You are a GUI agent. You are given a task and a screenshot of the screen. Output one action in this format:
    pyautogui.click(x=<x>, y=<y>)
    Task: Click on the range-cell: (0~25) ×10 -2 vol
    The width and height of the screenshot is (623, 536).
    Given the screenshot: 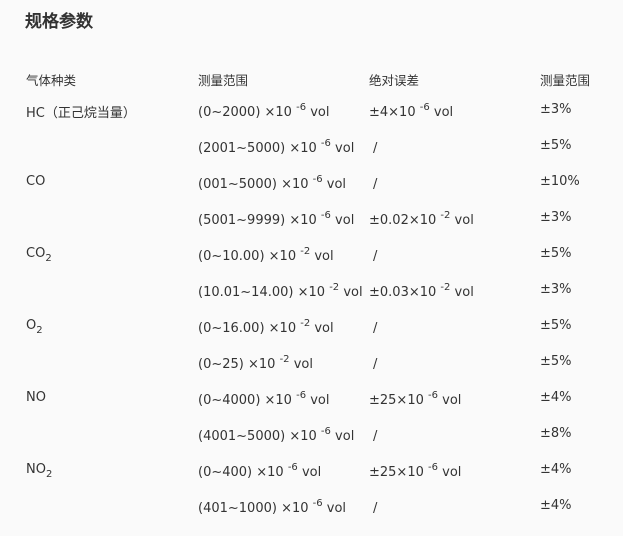 What is the action you would take?
    pyautogui.click(x=255, y=363)
    